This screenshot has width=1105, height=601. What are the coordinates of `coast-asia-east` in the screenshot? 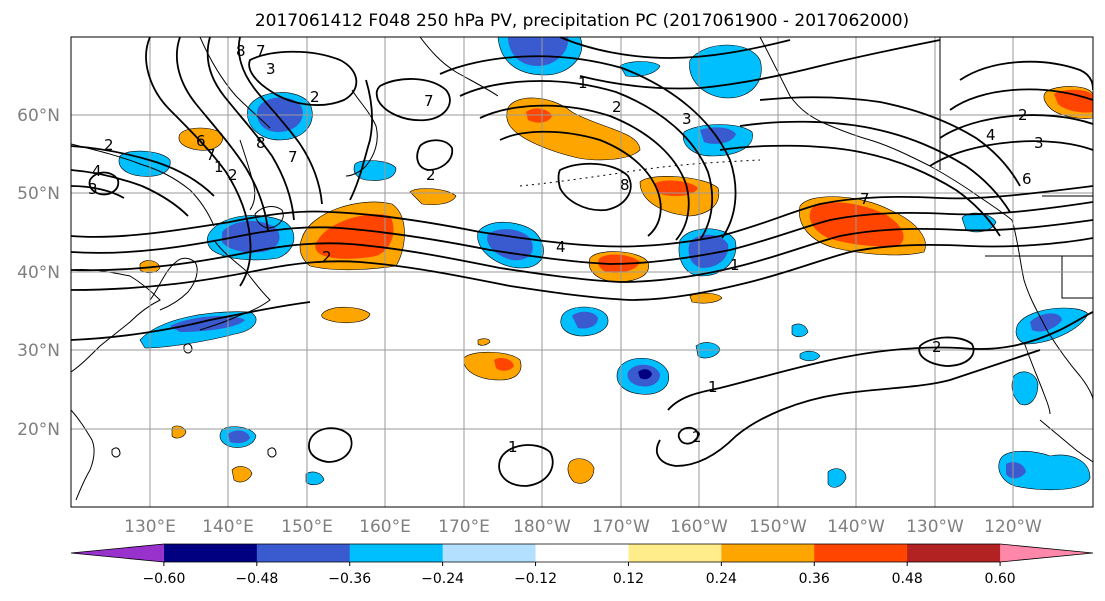 It's located at (116, 321).